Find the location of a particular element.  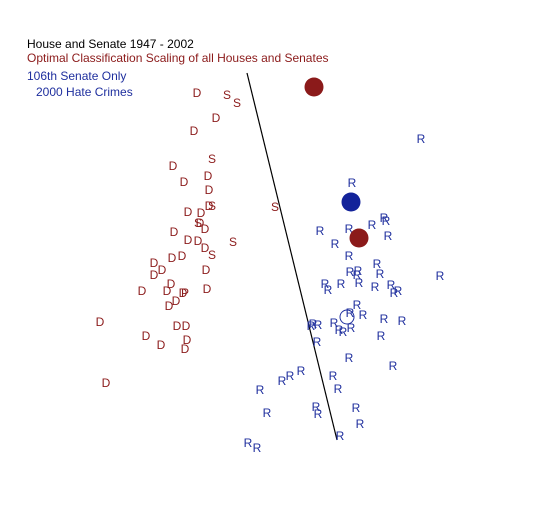

point-p: P is located at coordinates (185, 293).